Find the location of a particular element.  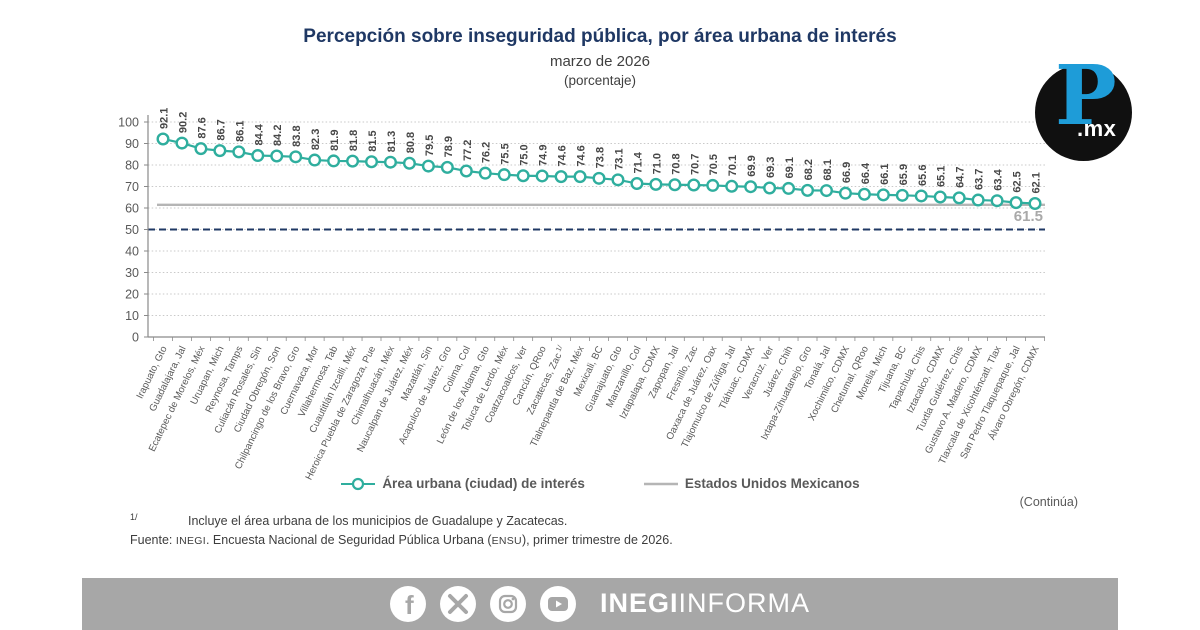

facebook-icon: f is located at coordinates (407, 604).